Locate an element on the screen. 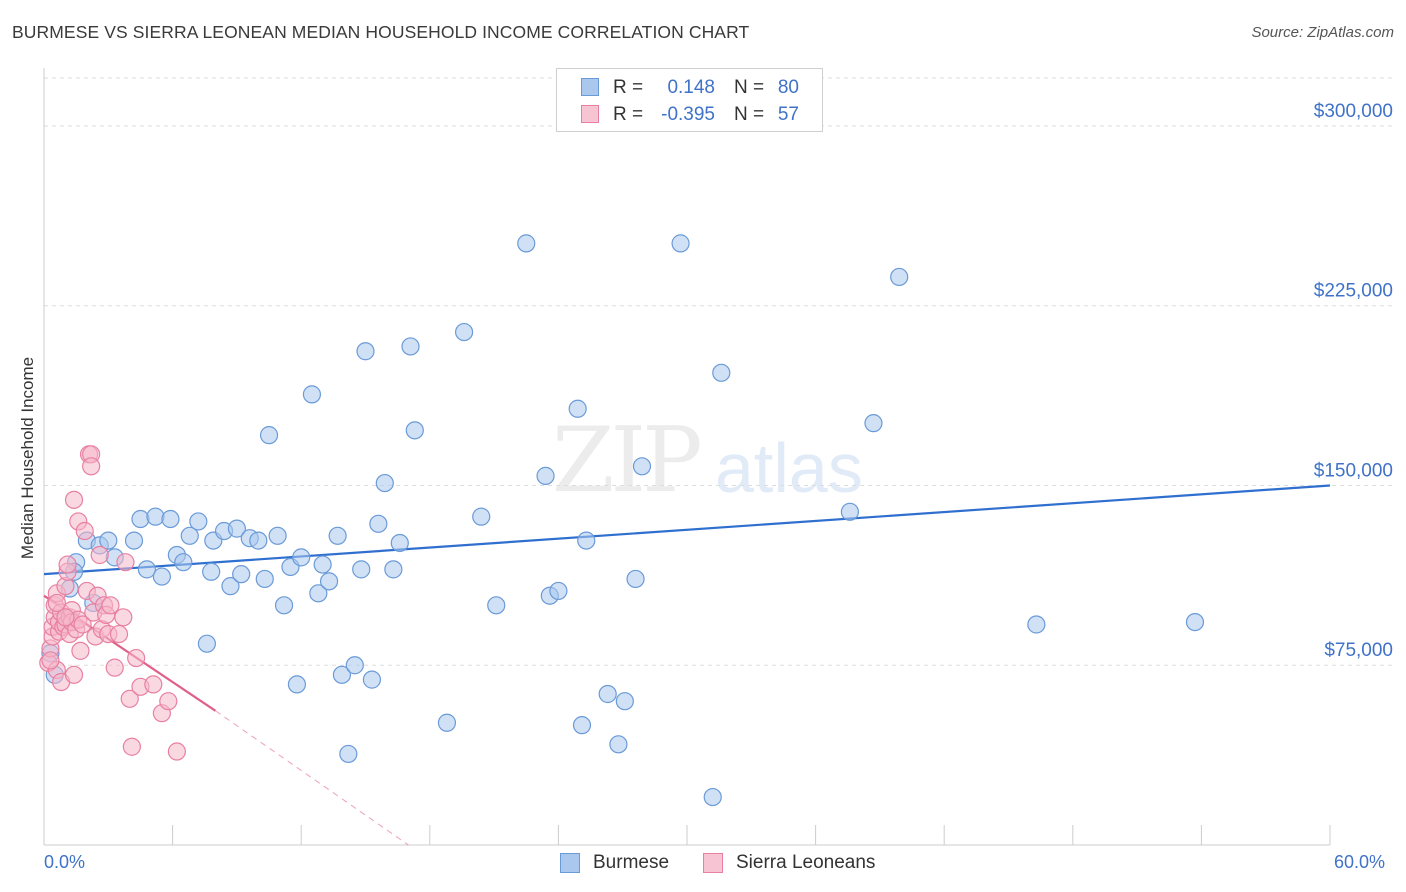 The image size is (1406, 892). y-tick-labels: $75,000 $150,000 $225,000 $300,000 is located at coordinates (1353, 381).